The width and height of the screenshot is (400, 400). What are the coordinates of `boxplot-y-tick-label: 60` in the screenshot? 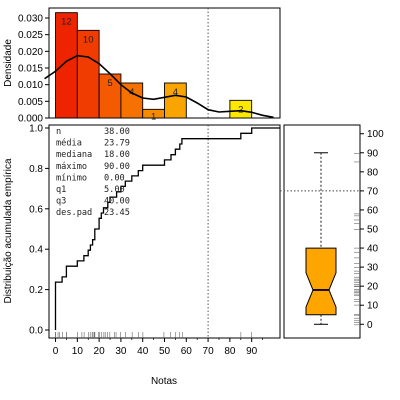 It's located at (373, 210).